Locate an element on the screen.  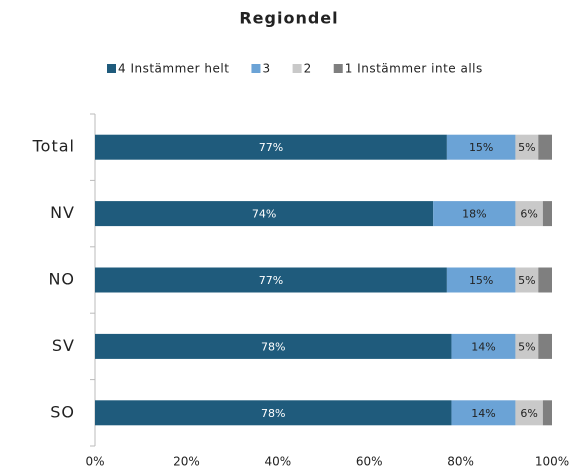
legend-label: 2 is located at coordinates (308, 69).